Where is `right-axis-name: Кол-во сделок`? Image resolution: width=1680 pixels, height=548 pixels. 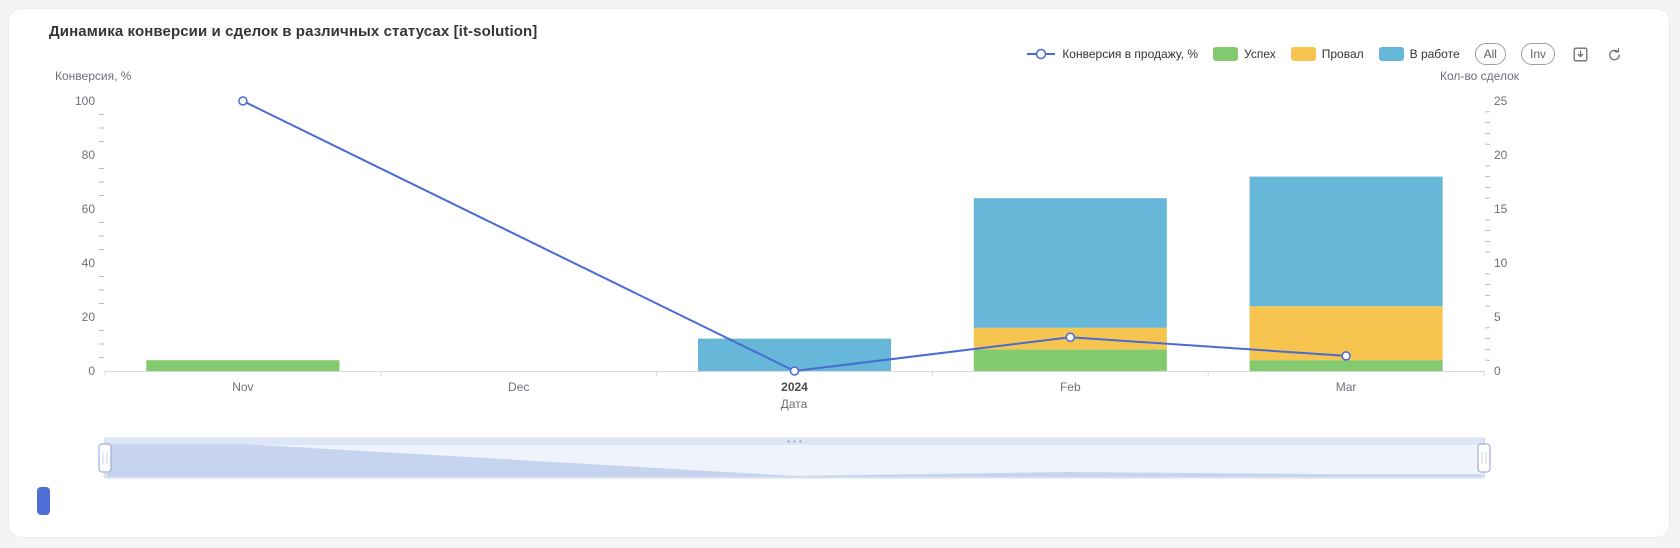 right-axis-name: Кол-во сделок is located at coordinates (1479, 76).